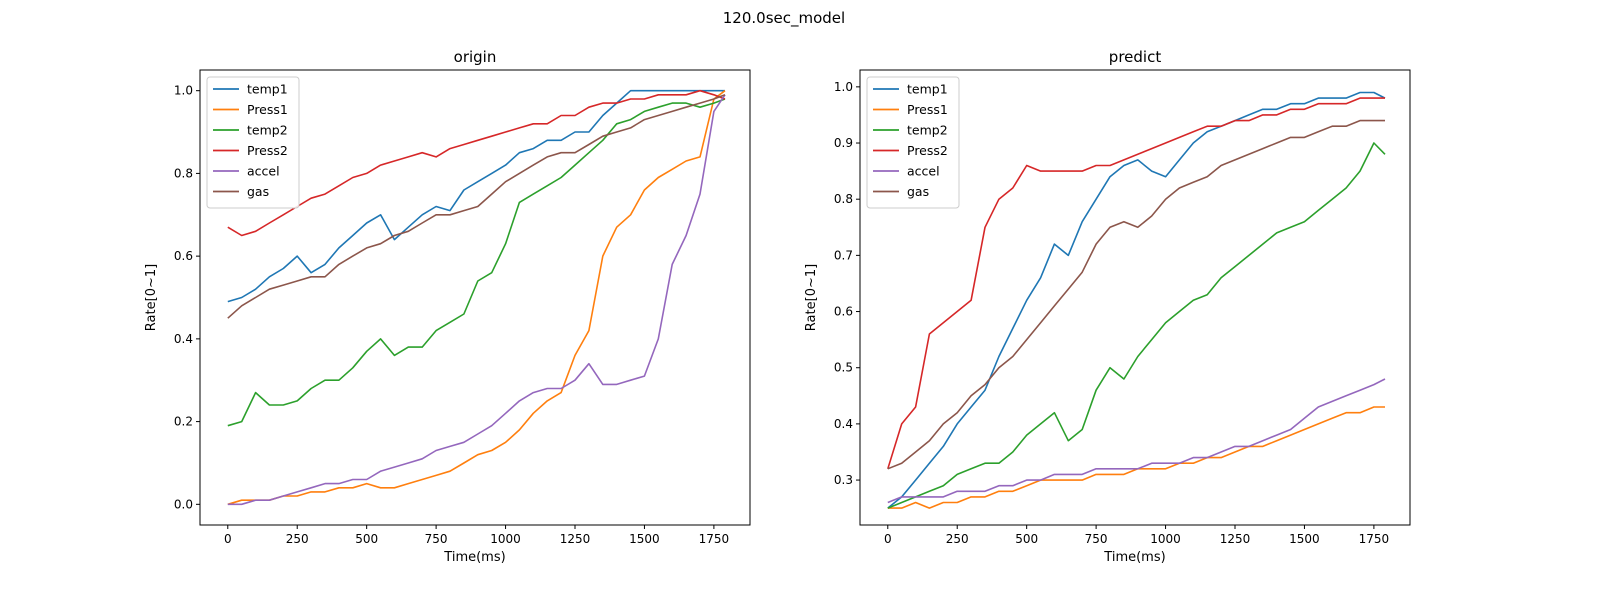 The image size is (1600, 600). Describe the element at coordinates (1026, 539) in the screenshot. I see `predict-xtick-label: 500` at that location.